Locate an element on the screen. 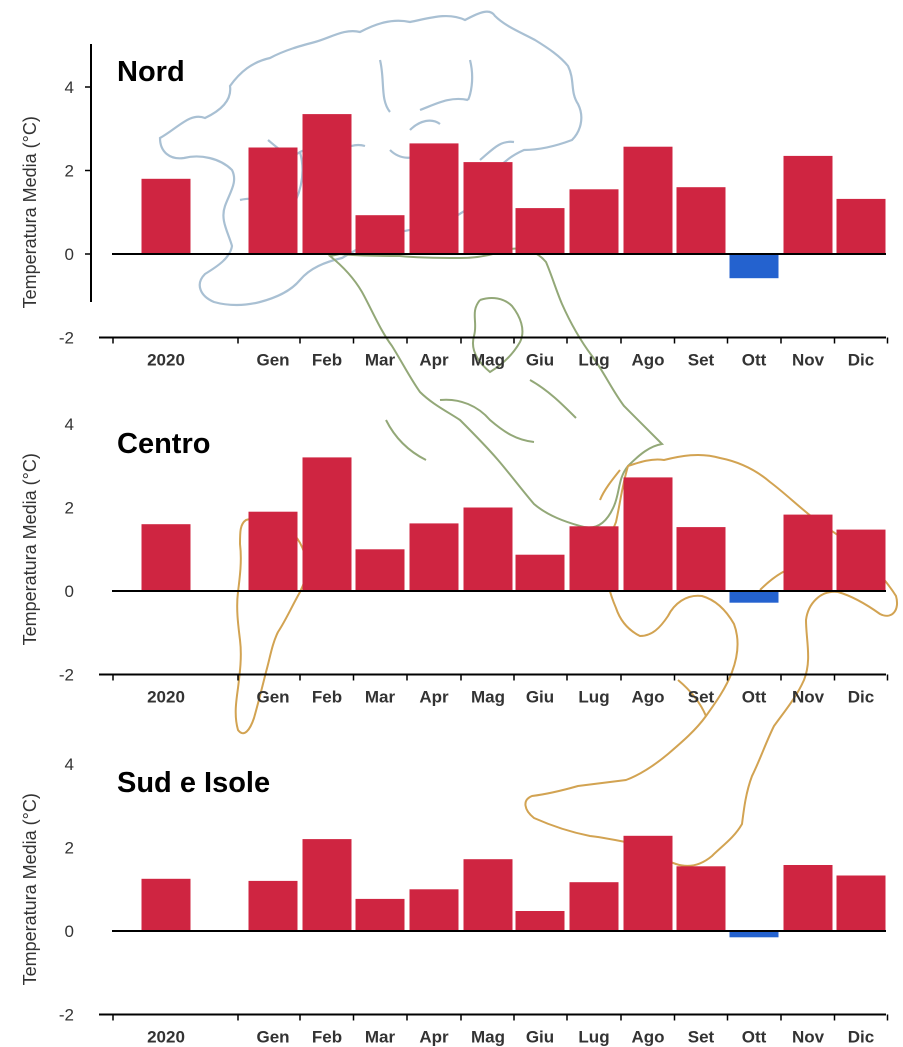 Image resolution: width=903 pixels, height=1047 pixels. chart-title: Sud e Isole is located at coordinates (193, 783).